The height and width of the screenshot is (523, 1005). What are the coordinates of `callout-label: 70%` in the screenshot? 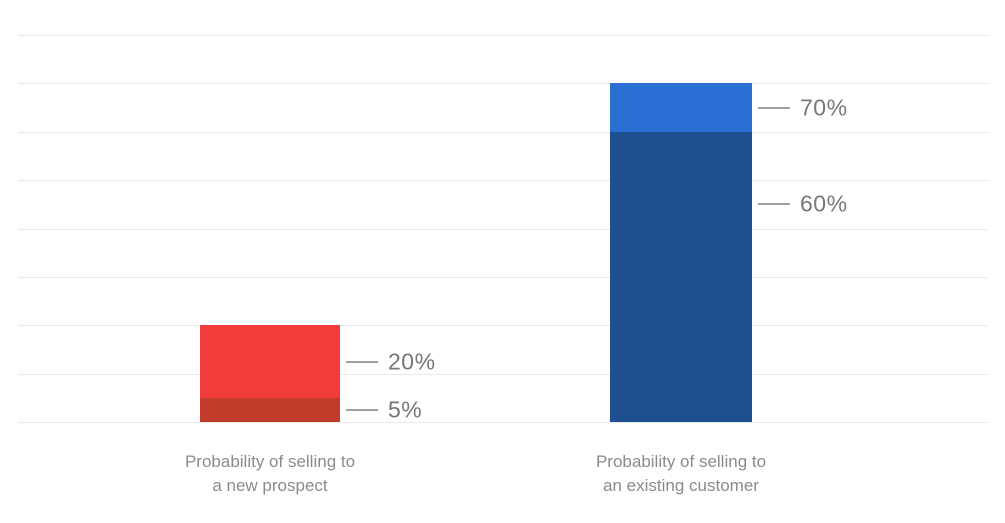 It's located at (824, 107).